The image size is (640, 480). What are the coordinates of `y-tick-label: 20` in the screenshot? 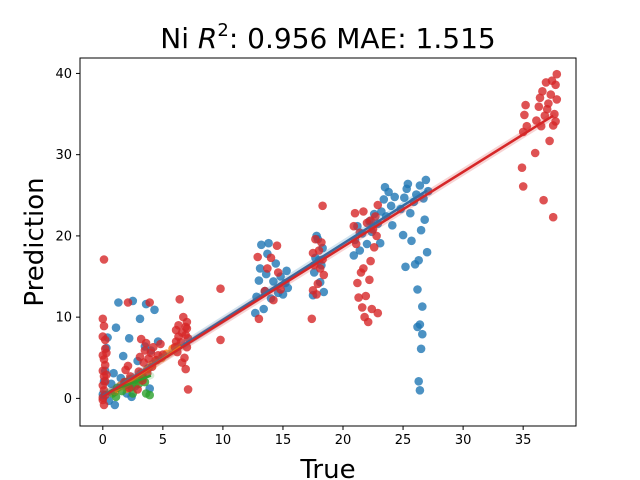 It's located at (63, 236).